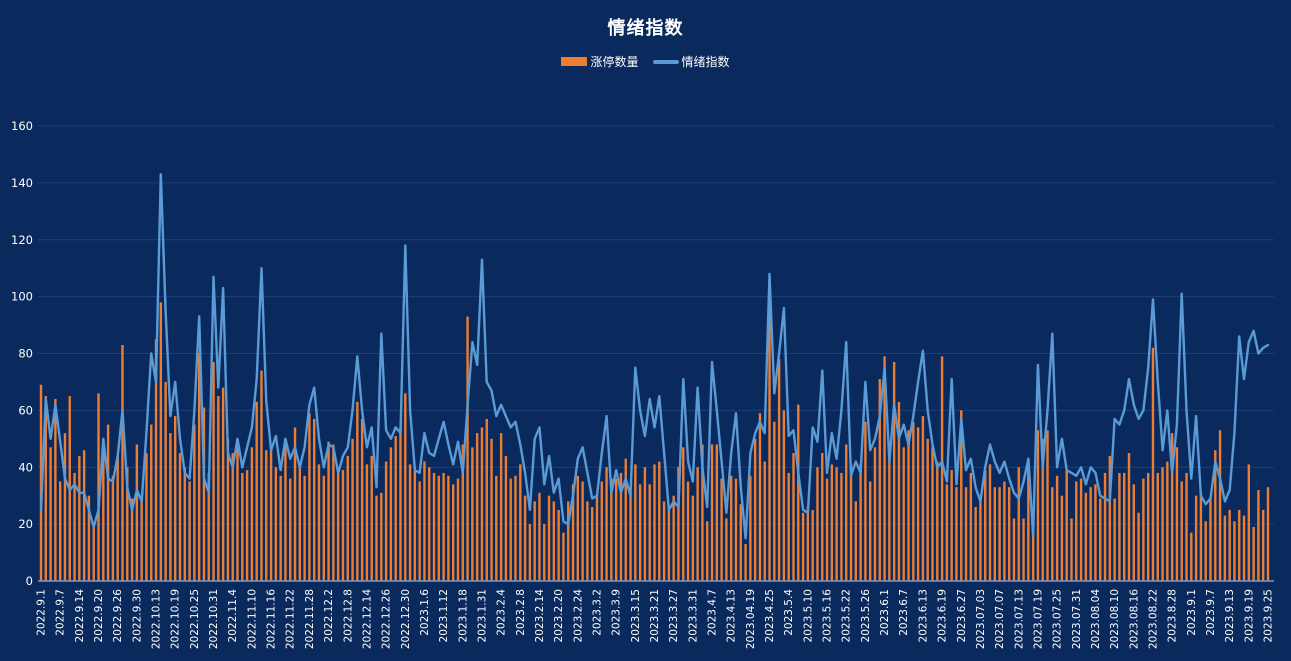  What do you see at coordinates (444, 615) in the screenshot?
I see `x-tick-label: 2023.1.12` at bounding box center [444, 615].